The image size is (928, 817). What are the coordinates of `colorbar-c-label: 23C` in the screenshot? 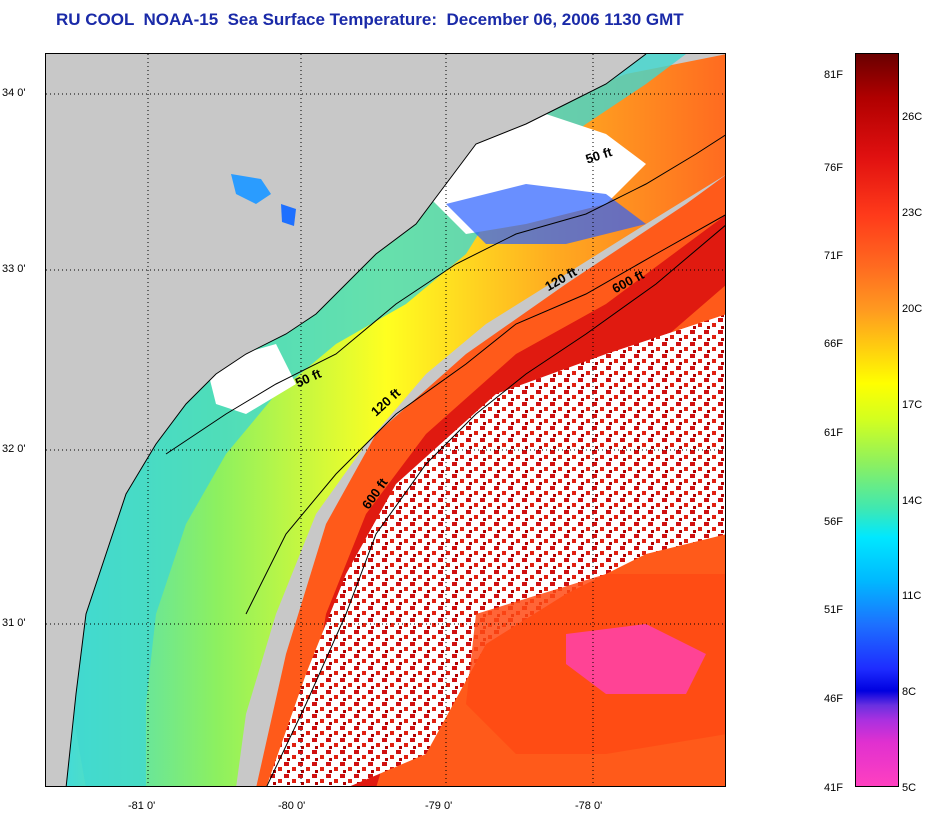 It's located at (912, 213).